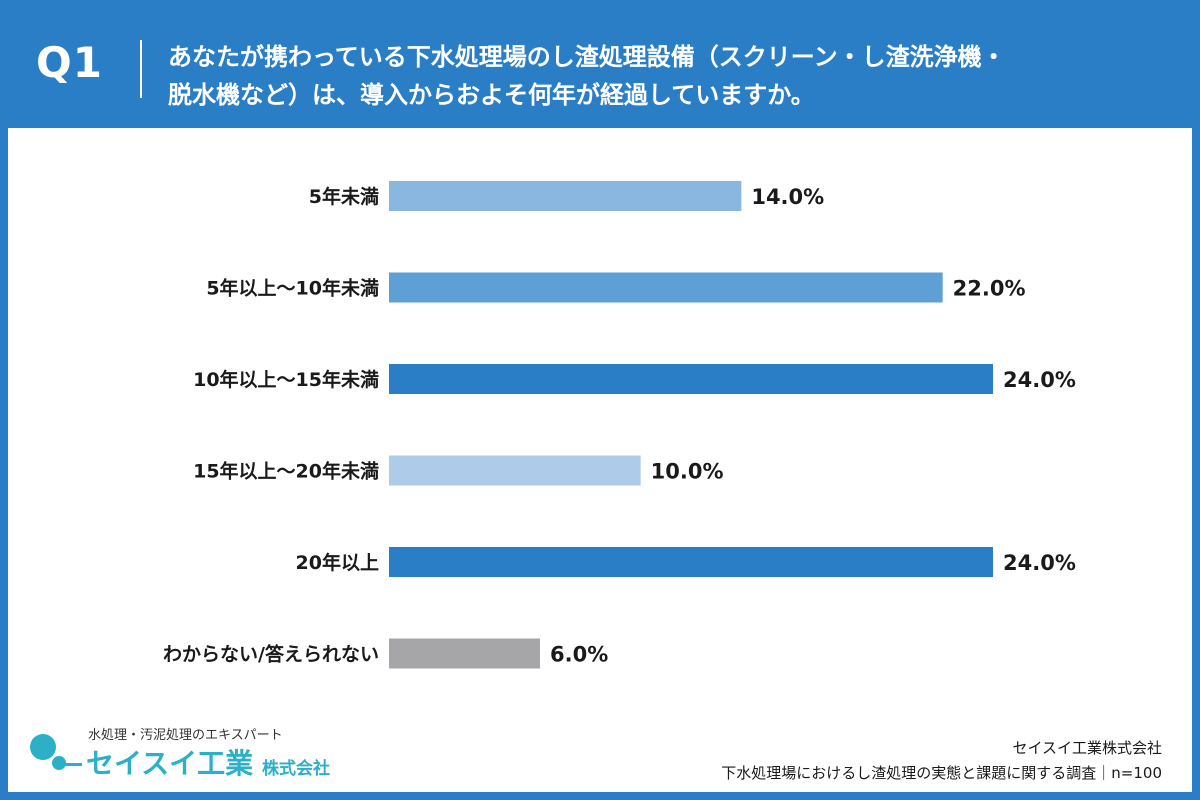 The width and height of the screenshot is (1200, 800). Describe the element at coordinates (271, 654) in the screenshot. I see `category-label: わからない/答えられない` at that location.